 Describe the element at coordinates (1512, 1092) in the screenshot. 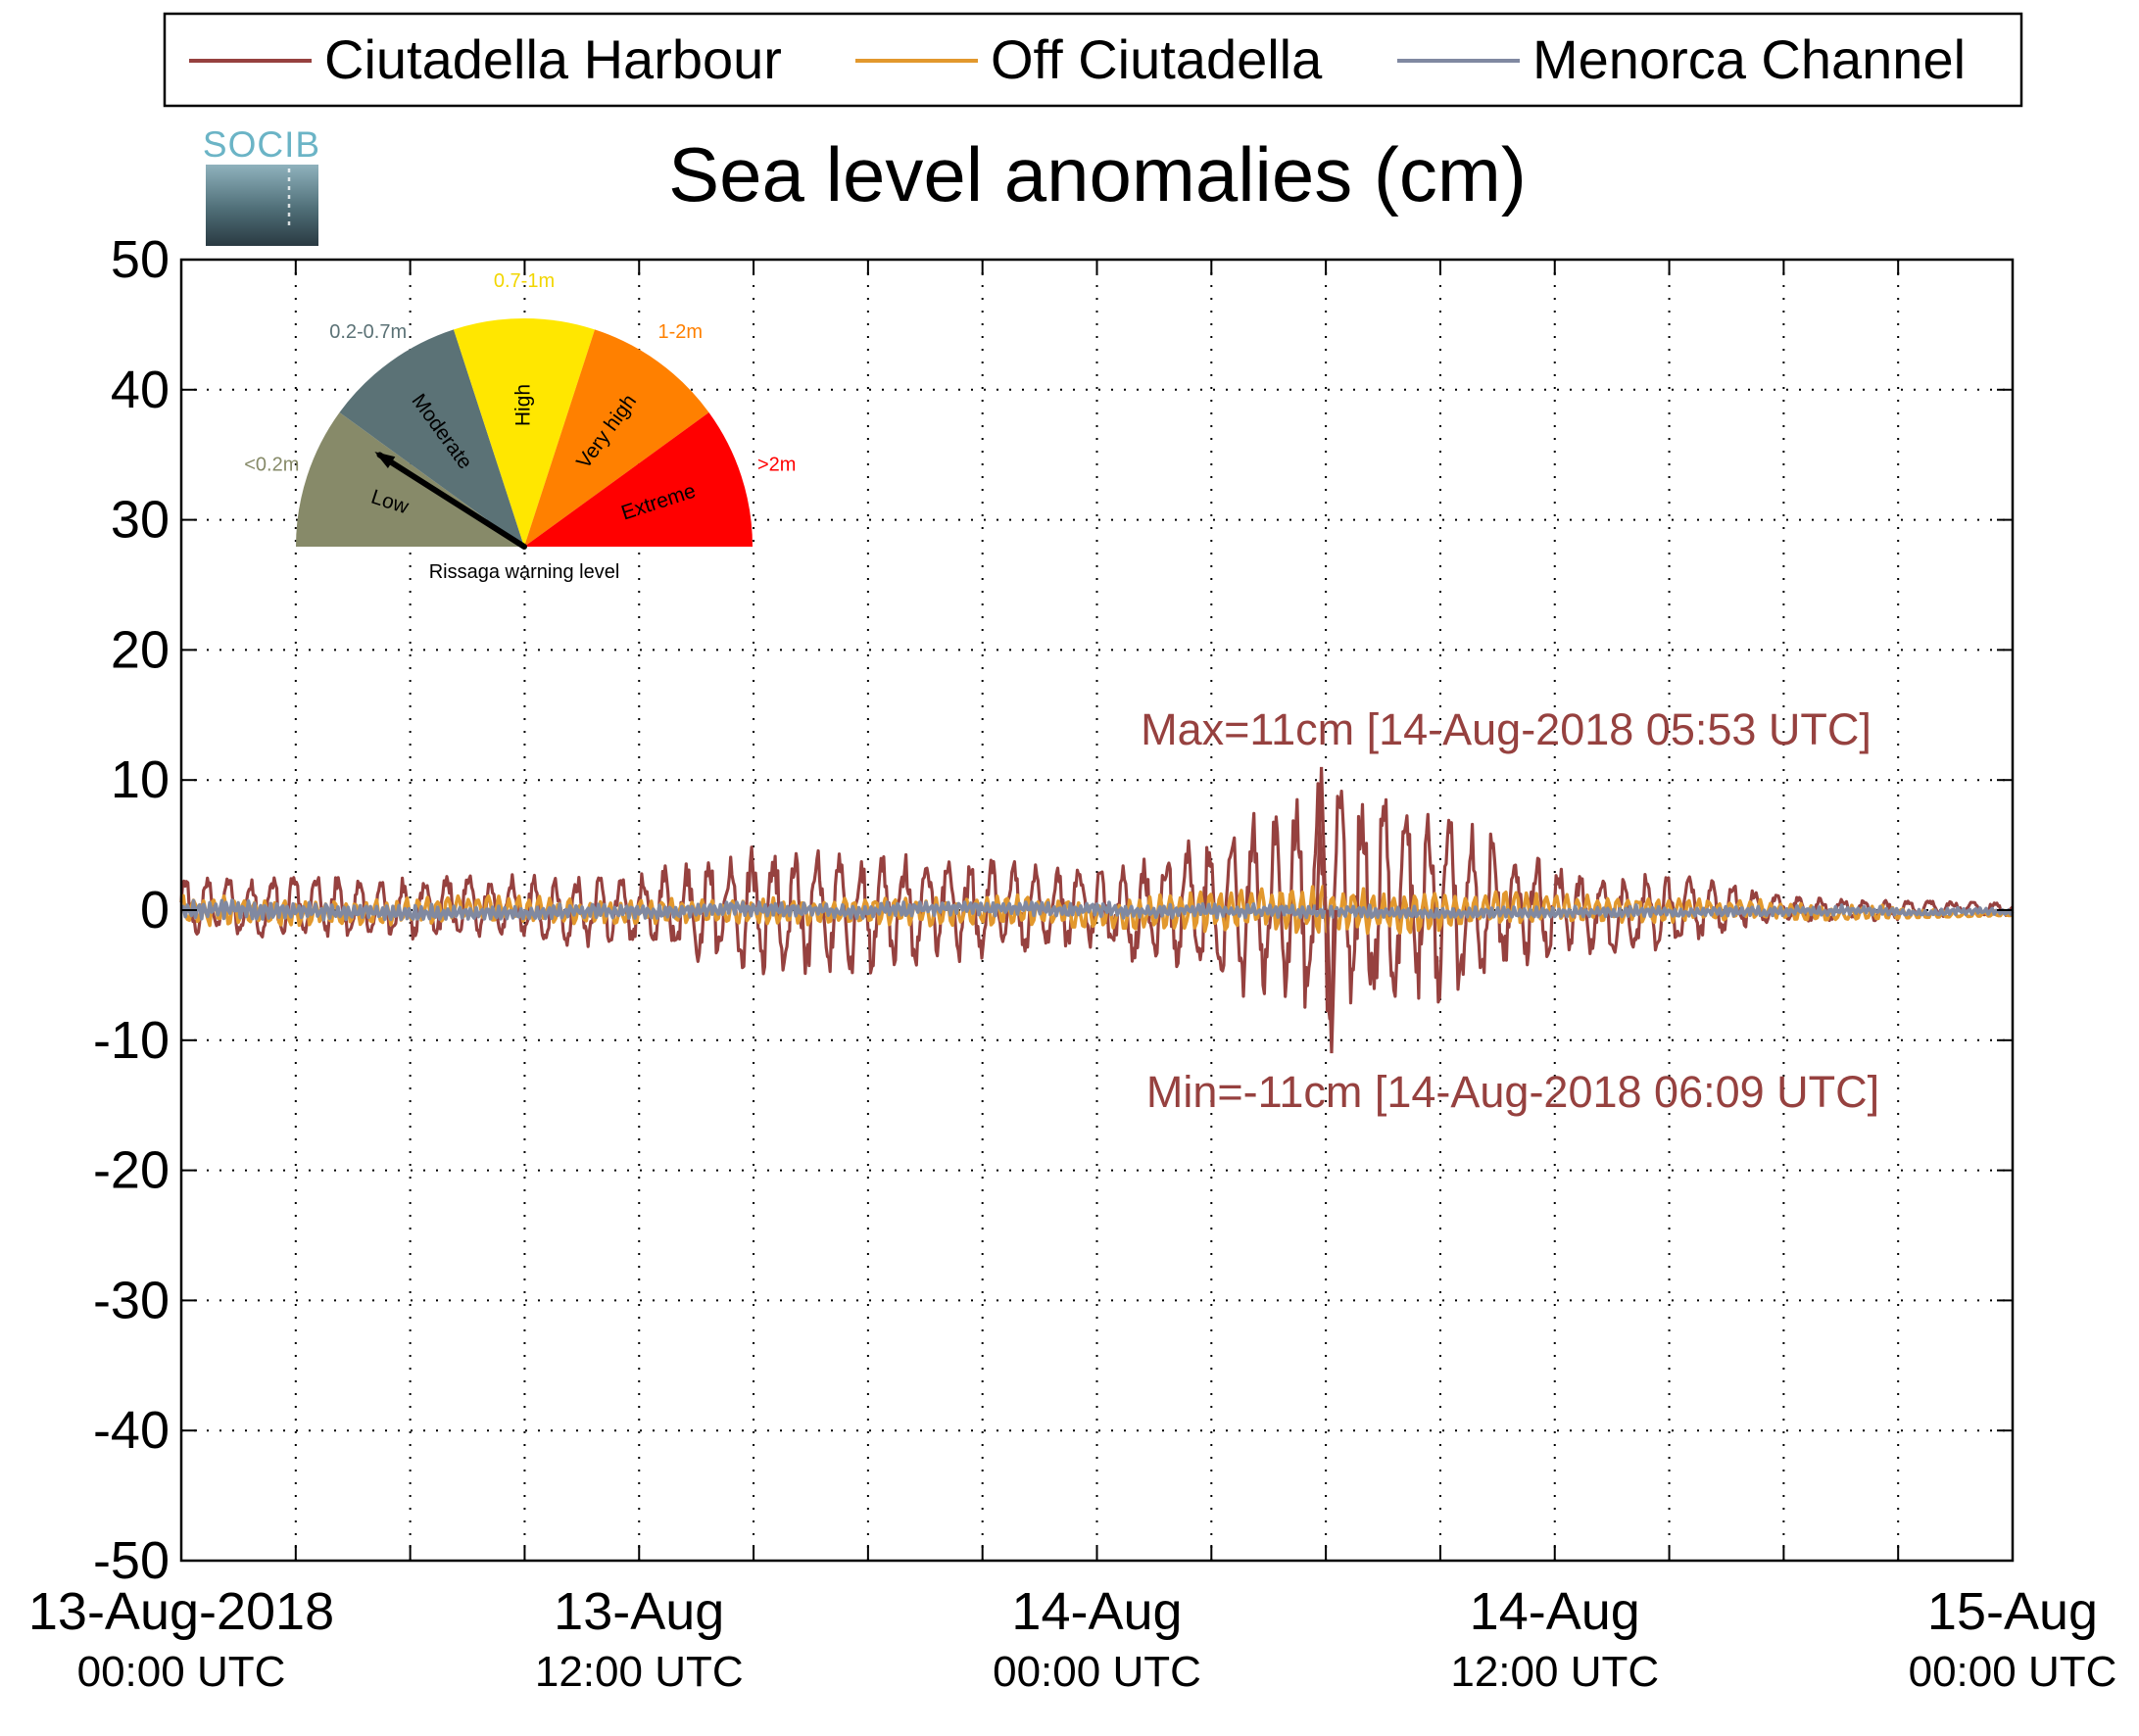

I see `min-annotation: Min=-11cm [14-Aug-2018 06:09 UTC]` at that location.